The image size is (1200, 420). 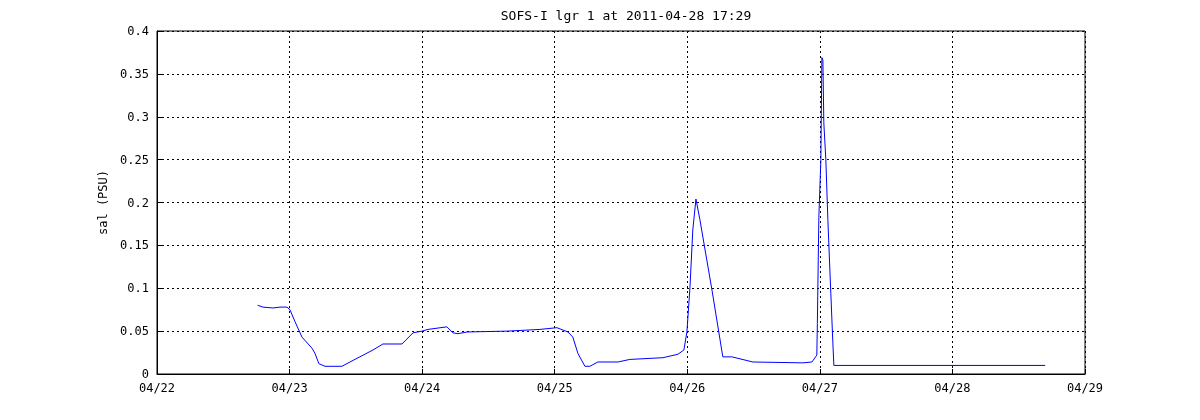 I want to click on x-tick-label: 04/23, so click(x=289, y=388).